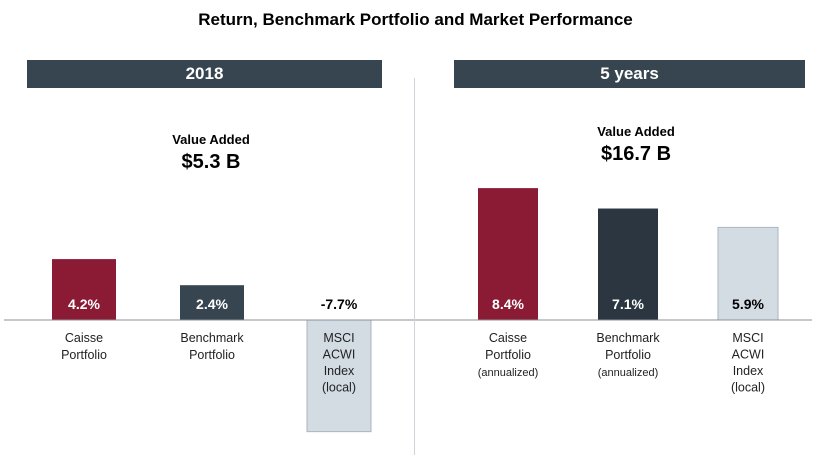 The width and height of the screenshot is (831, 455). I want to click on data-label: 8.4%, so click(508, 304).